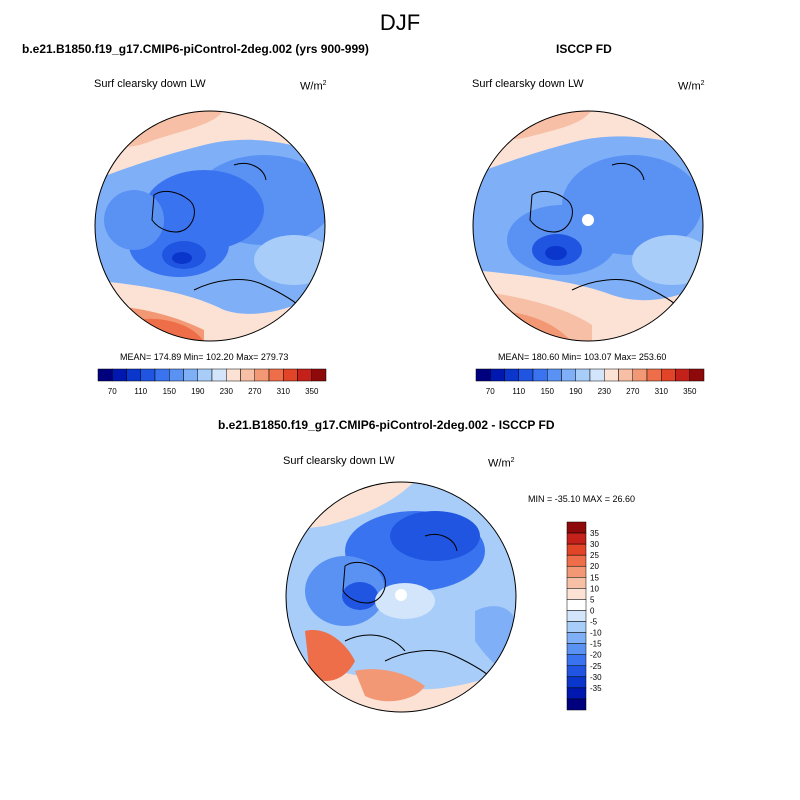 The image size is (800, 800). Describe the element at coordinates (582, 499) in the screenshot. I see `diff-stats: MIN = -35.10 MAX = 26.60` at that location.